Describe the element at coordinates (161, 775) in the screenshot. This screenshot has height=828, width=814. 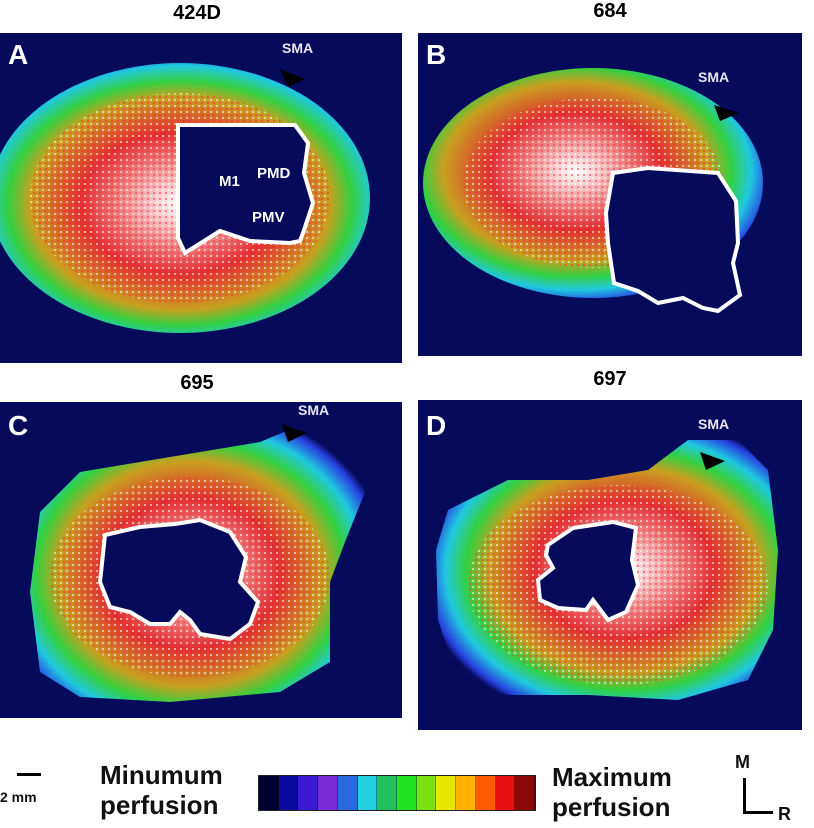
I see `legend-min-line1: Minumum` at that location.